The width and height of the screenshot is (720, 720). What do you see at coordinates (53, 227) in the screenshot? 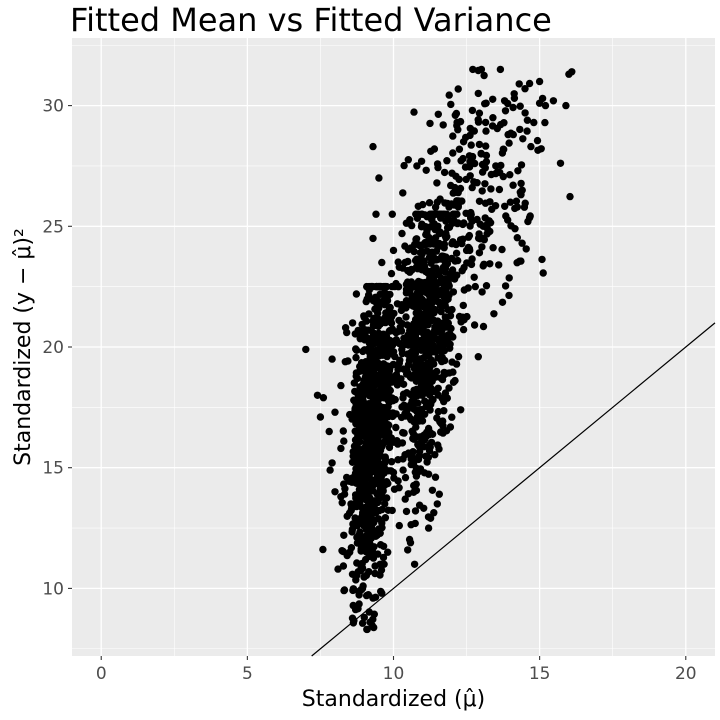
I see `y-tick-label: 25` at bounding box center [53, 227].